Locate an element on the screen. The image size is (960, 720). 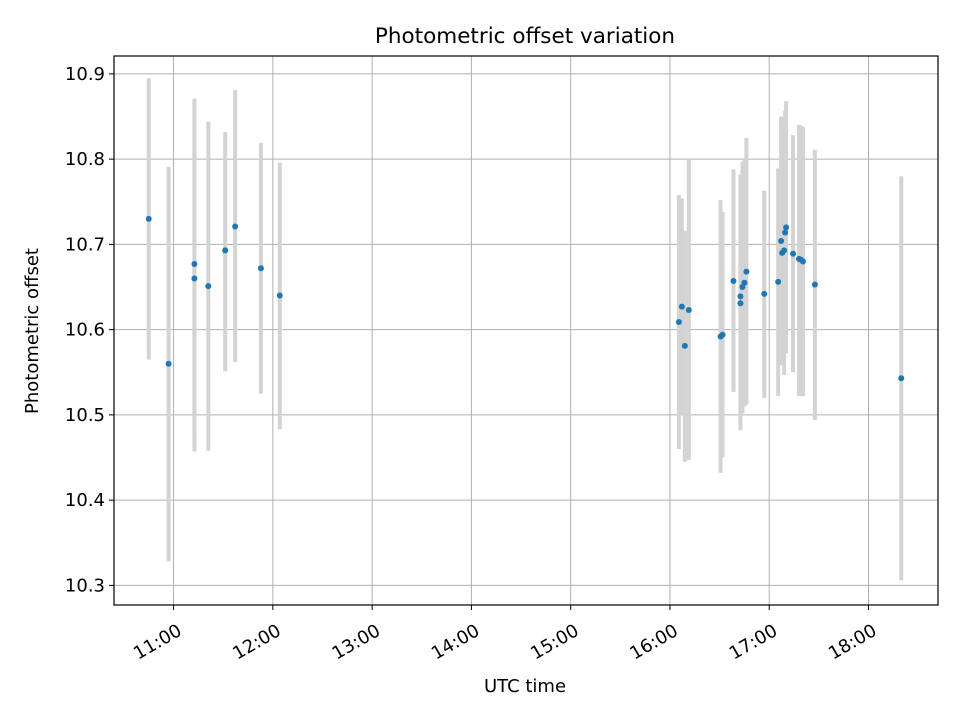
y-axis-label: Photometric offset is located at coordinates (32, 331).